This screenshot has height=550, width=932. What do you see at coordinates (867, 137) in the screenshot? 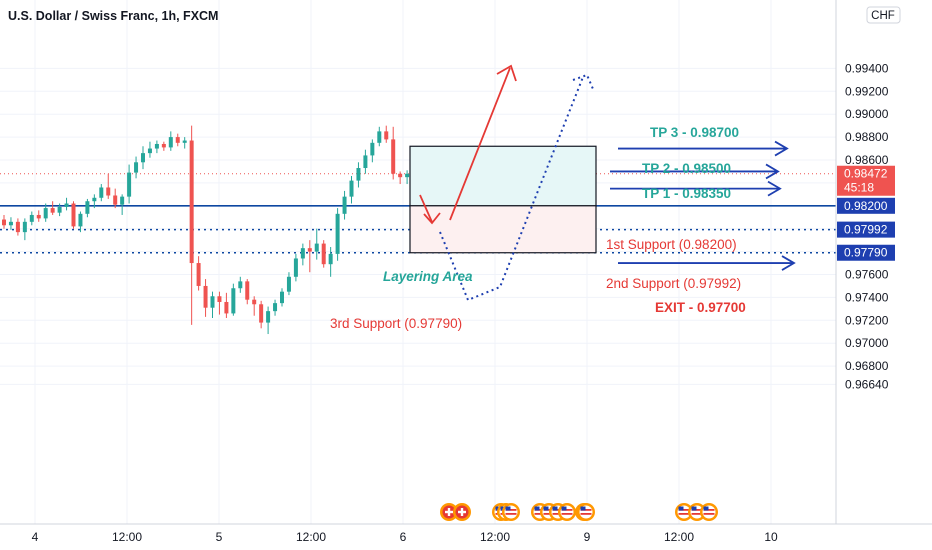
I see `price-tick-label-3: 0.98800` at bounding box center [867, 137].